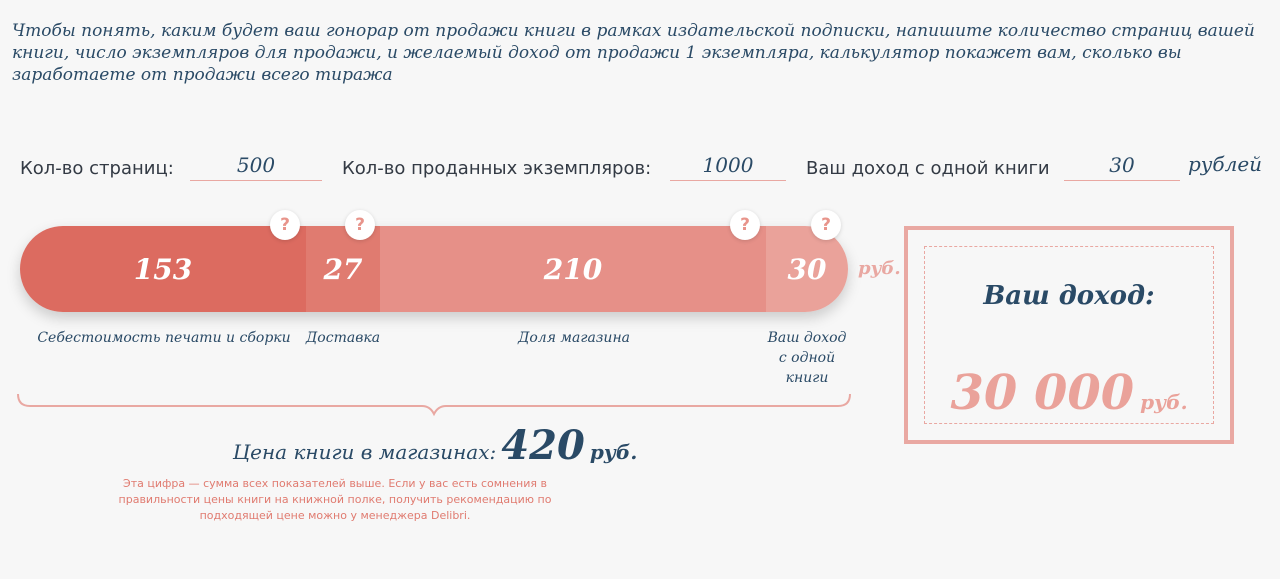 The image size is (1280, 579). Describe the element at coordinates (879, 268) in the screenshot. I see `bar-unit: руб.` at that location.